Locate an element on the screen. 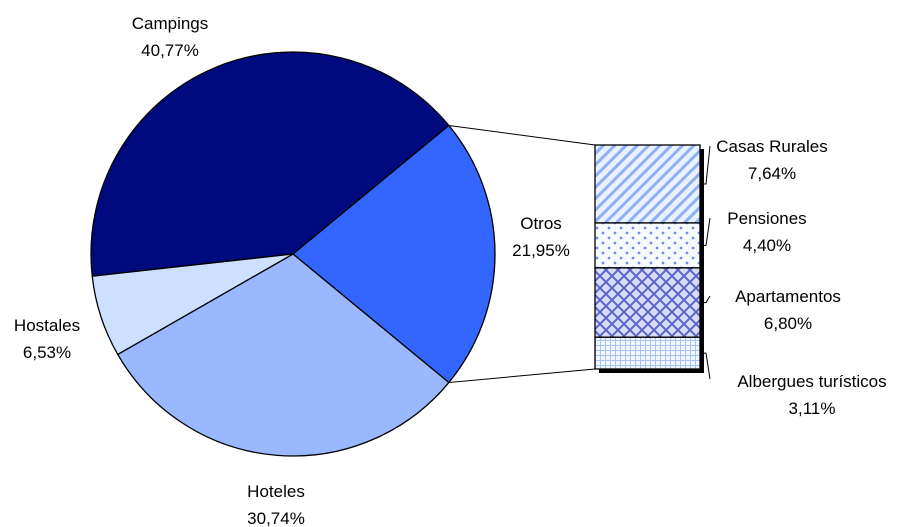 This screenshot has width=909, height=527. slice-label-hoteles: Hoteles 30,74% is located at coordinates (276, 504).